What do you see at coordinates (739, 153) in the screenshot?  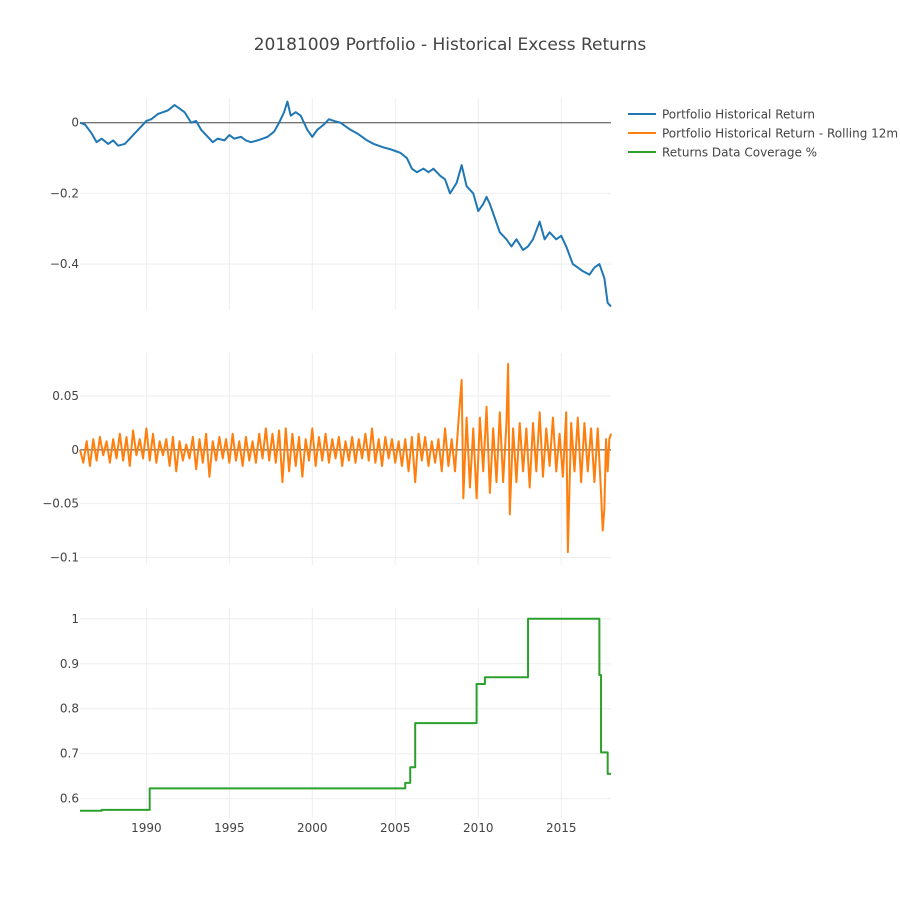 I see `legend-label: Returns Data Coverage %` at bounding box center [739, 153].